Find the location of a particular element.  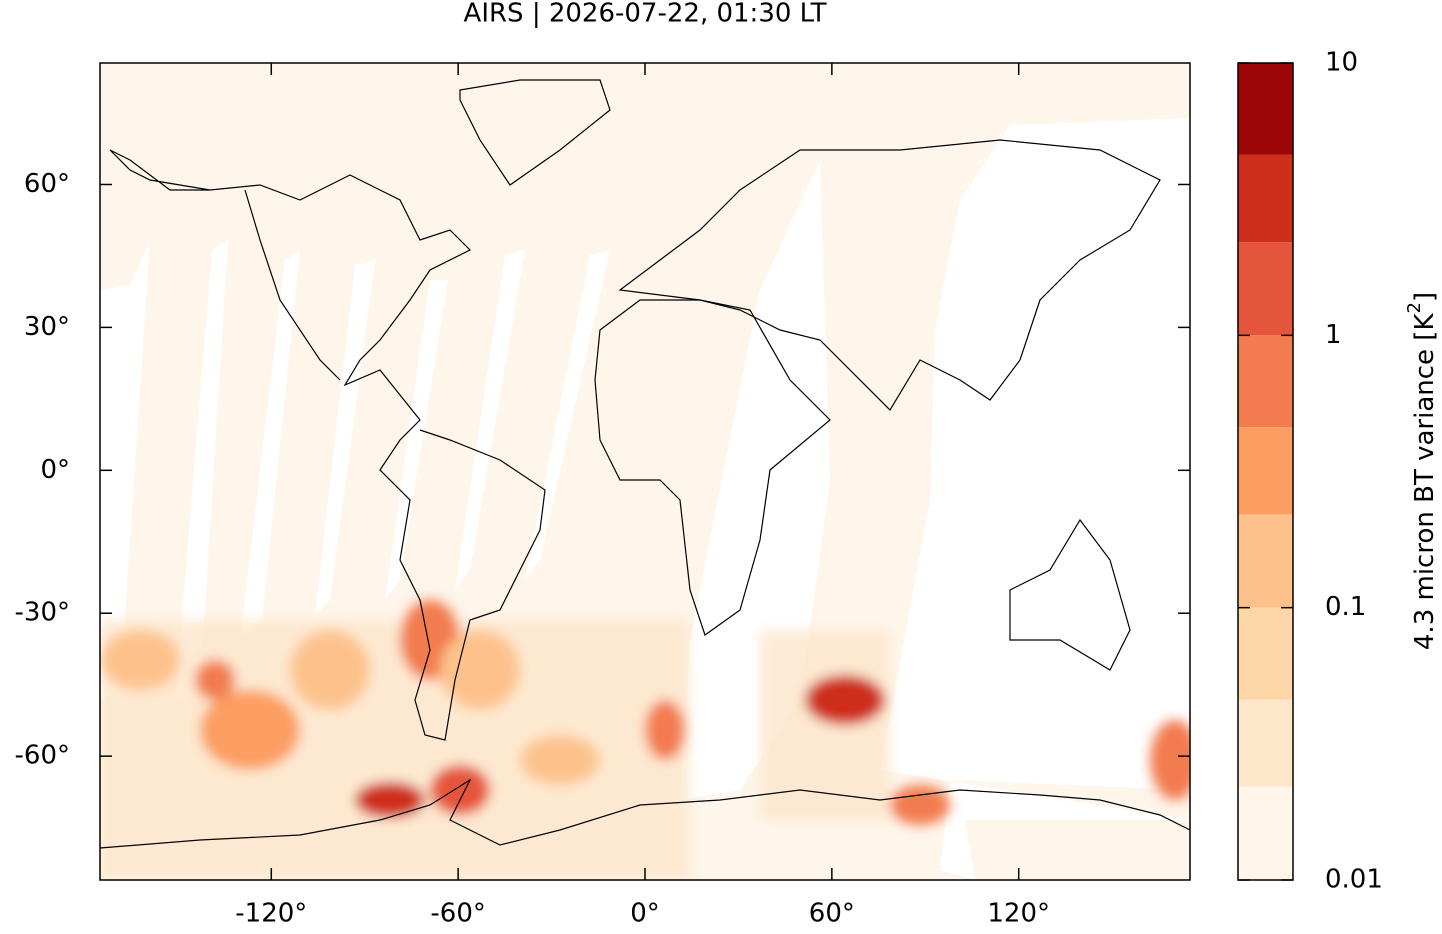

y-tick-label: 60° is located at coordinates (47, 184).